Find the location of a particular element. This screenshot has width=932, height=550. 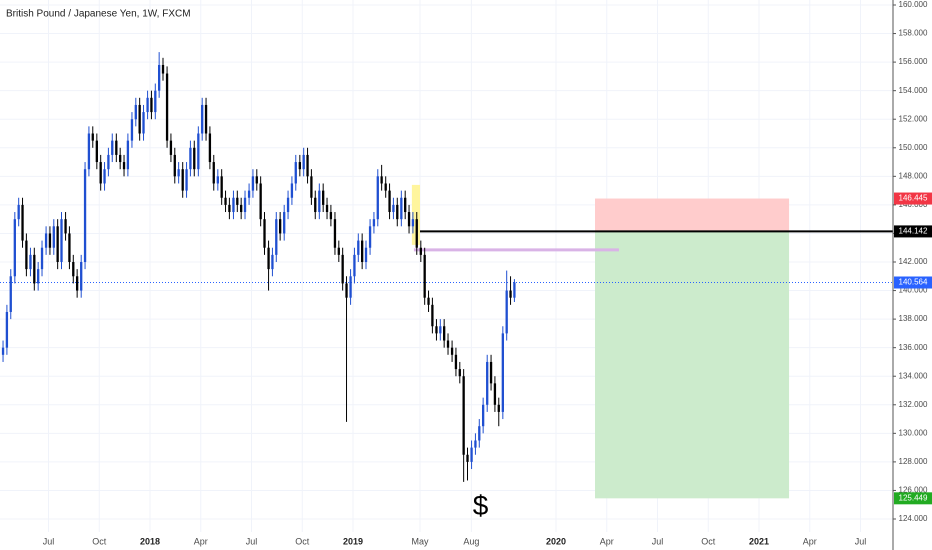

y-tick-label: 124.000 is located at coordinates (913, 518).